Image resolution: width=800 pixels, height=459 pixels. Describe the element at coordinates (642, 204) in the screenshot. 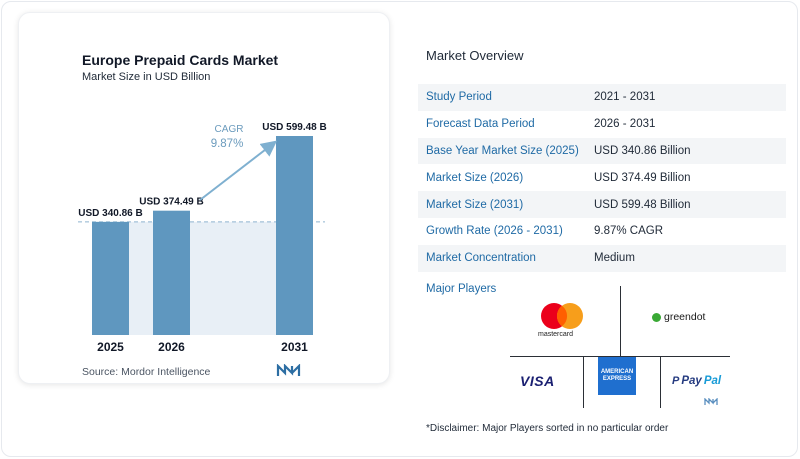

I see `overview-value: USD 599.48 Billion` at that location.